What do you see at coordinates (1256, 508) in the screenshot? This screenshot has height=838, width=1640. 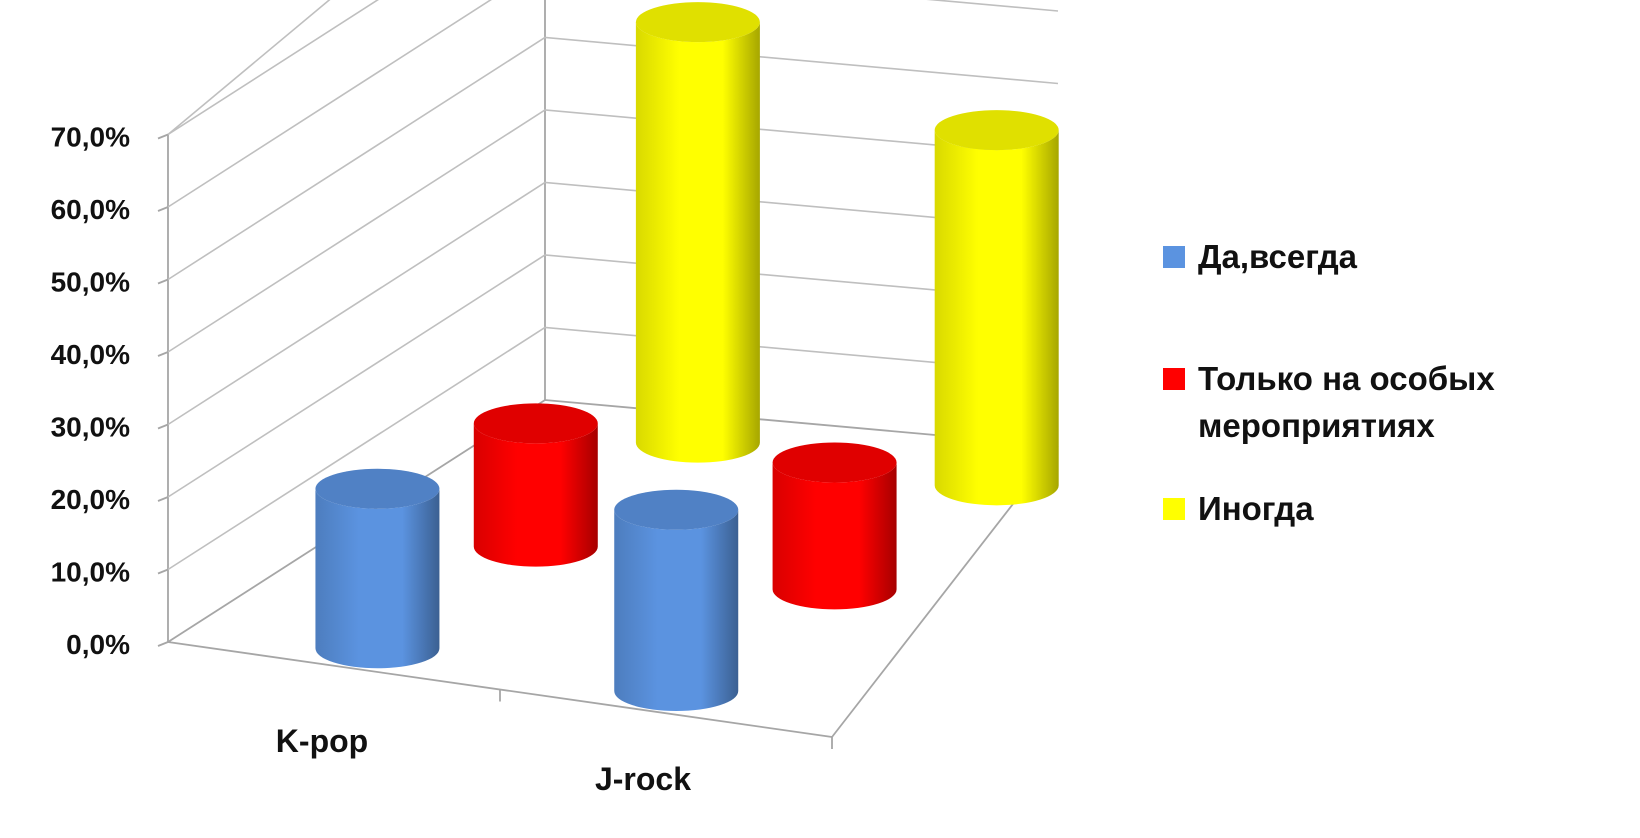 I see `legend-label: Иногда` at bounding box center [1256, 508].